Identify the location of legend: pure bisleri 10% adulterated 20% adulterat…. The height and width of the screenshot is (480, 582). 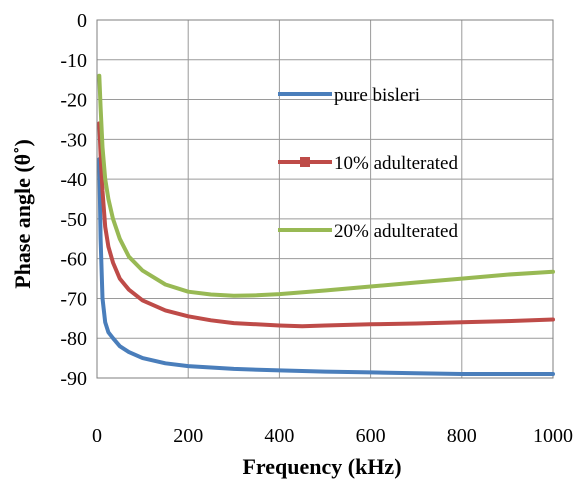
(368, 163).